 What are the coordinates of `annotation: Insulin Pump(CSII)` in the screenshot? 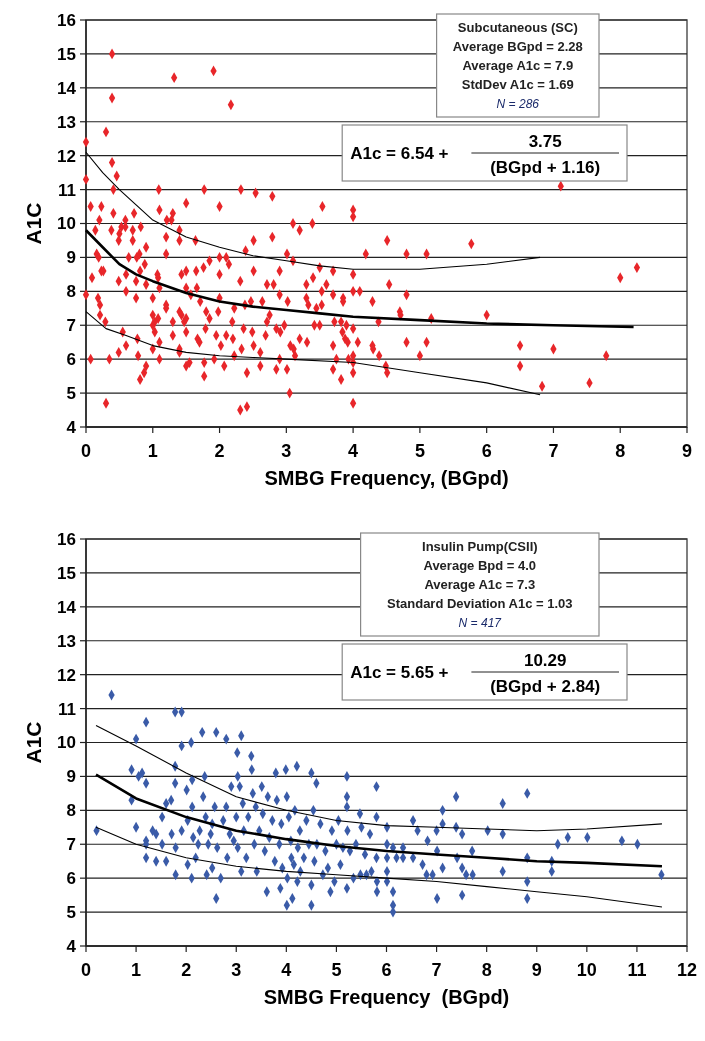 It's located at (480, 546).